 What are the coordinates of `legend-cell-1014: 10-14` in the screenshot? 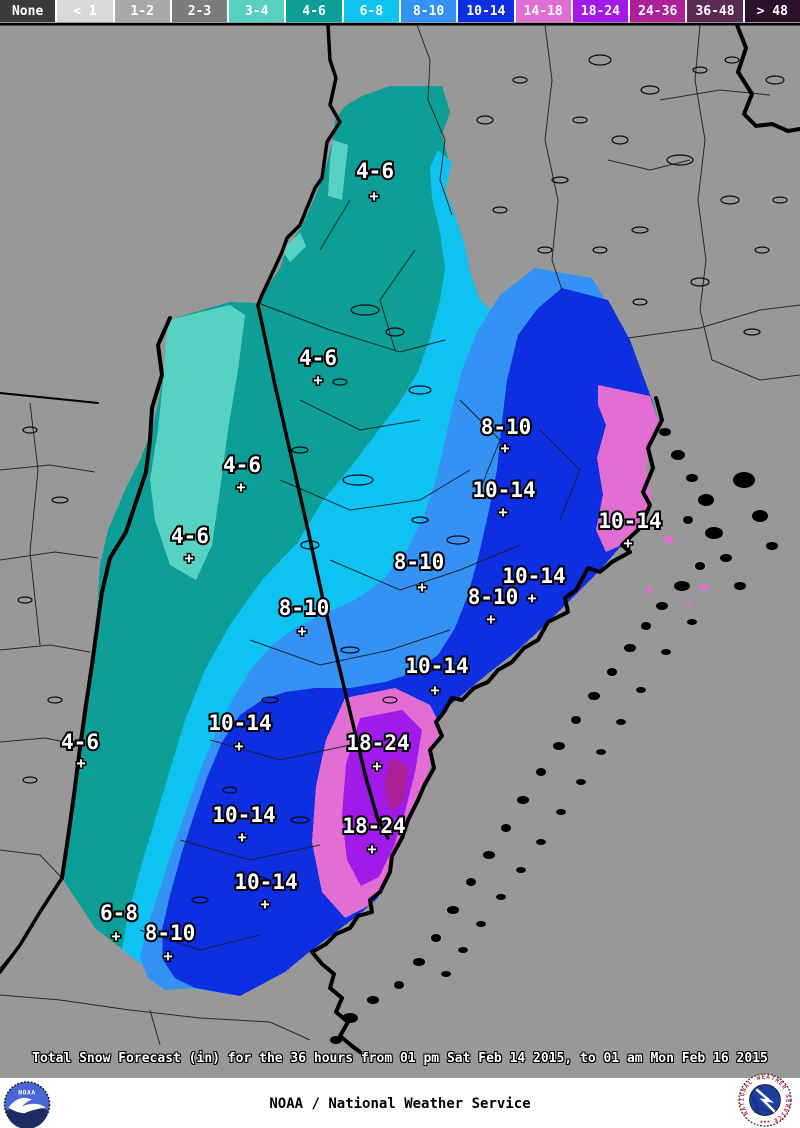 It's located at (486, 11).